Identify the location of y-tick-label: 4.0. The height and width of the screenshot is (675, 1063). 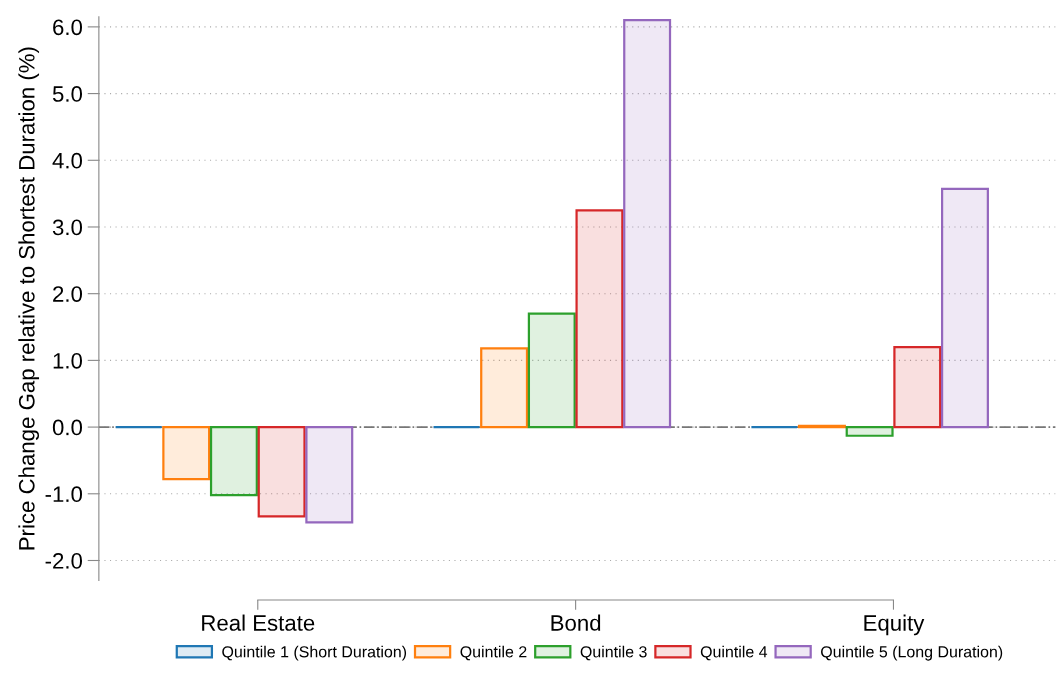
(67, 160).